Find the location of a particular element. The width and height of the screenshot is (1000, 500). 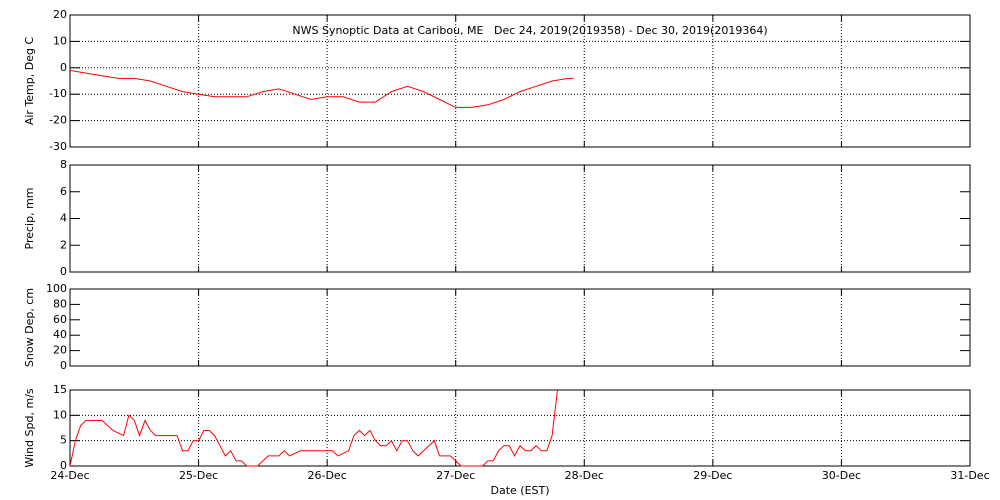

y-tick-label: 4 is located at coordinates (63, 218).